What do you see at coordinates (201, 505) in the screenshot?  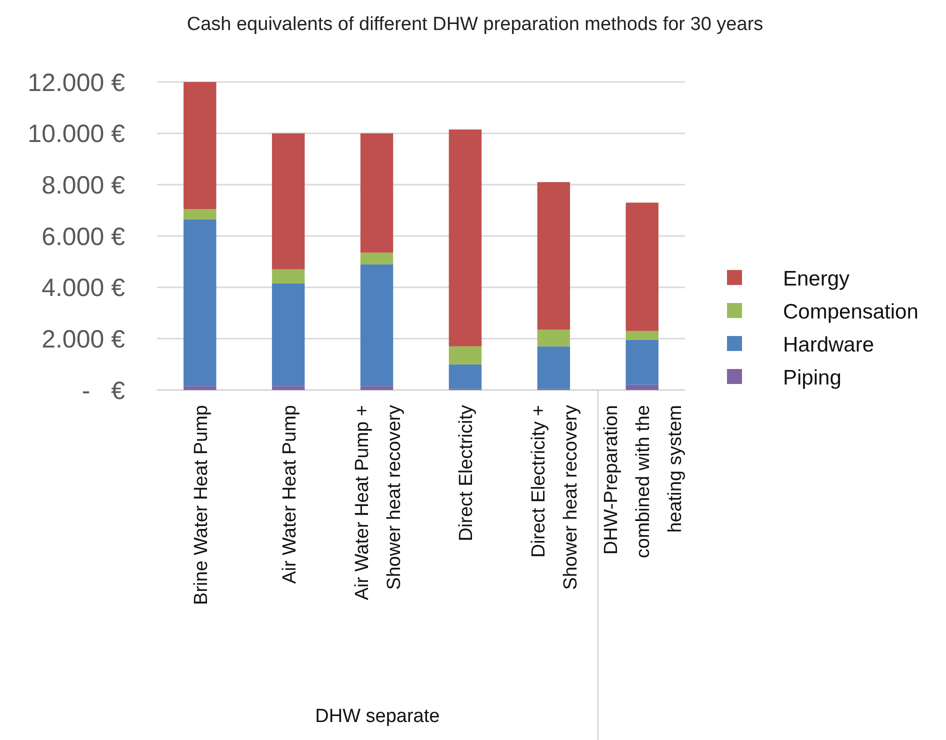 I see `x-tick-label: Brine Water Heat Pump` at bounding box center [201, 505].